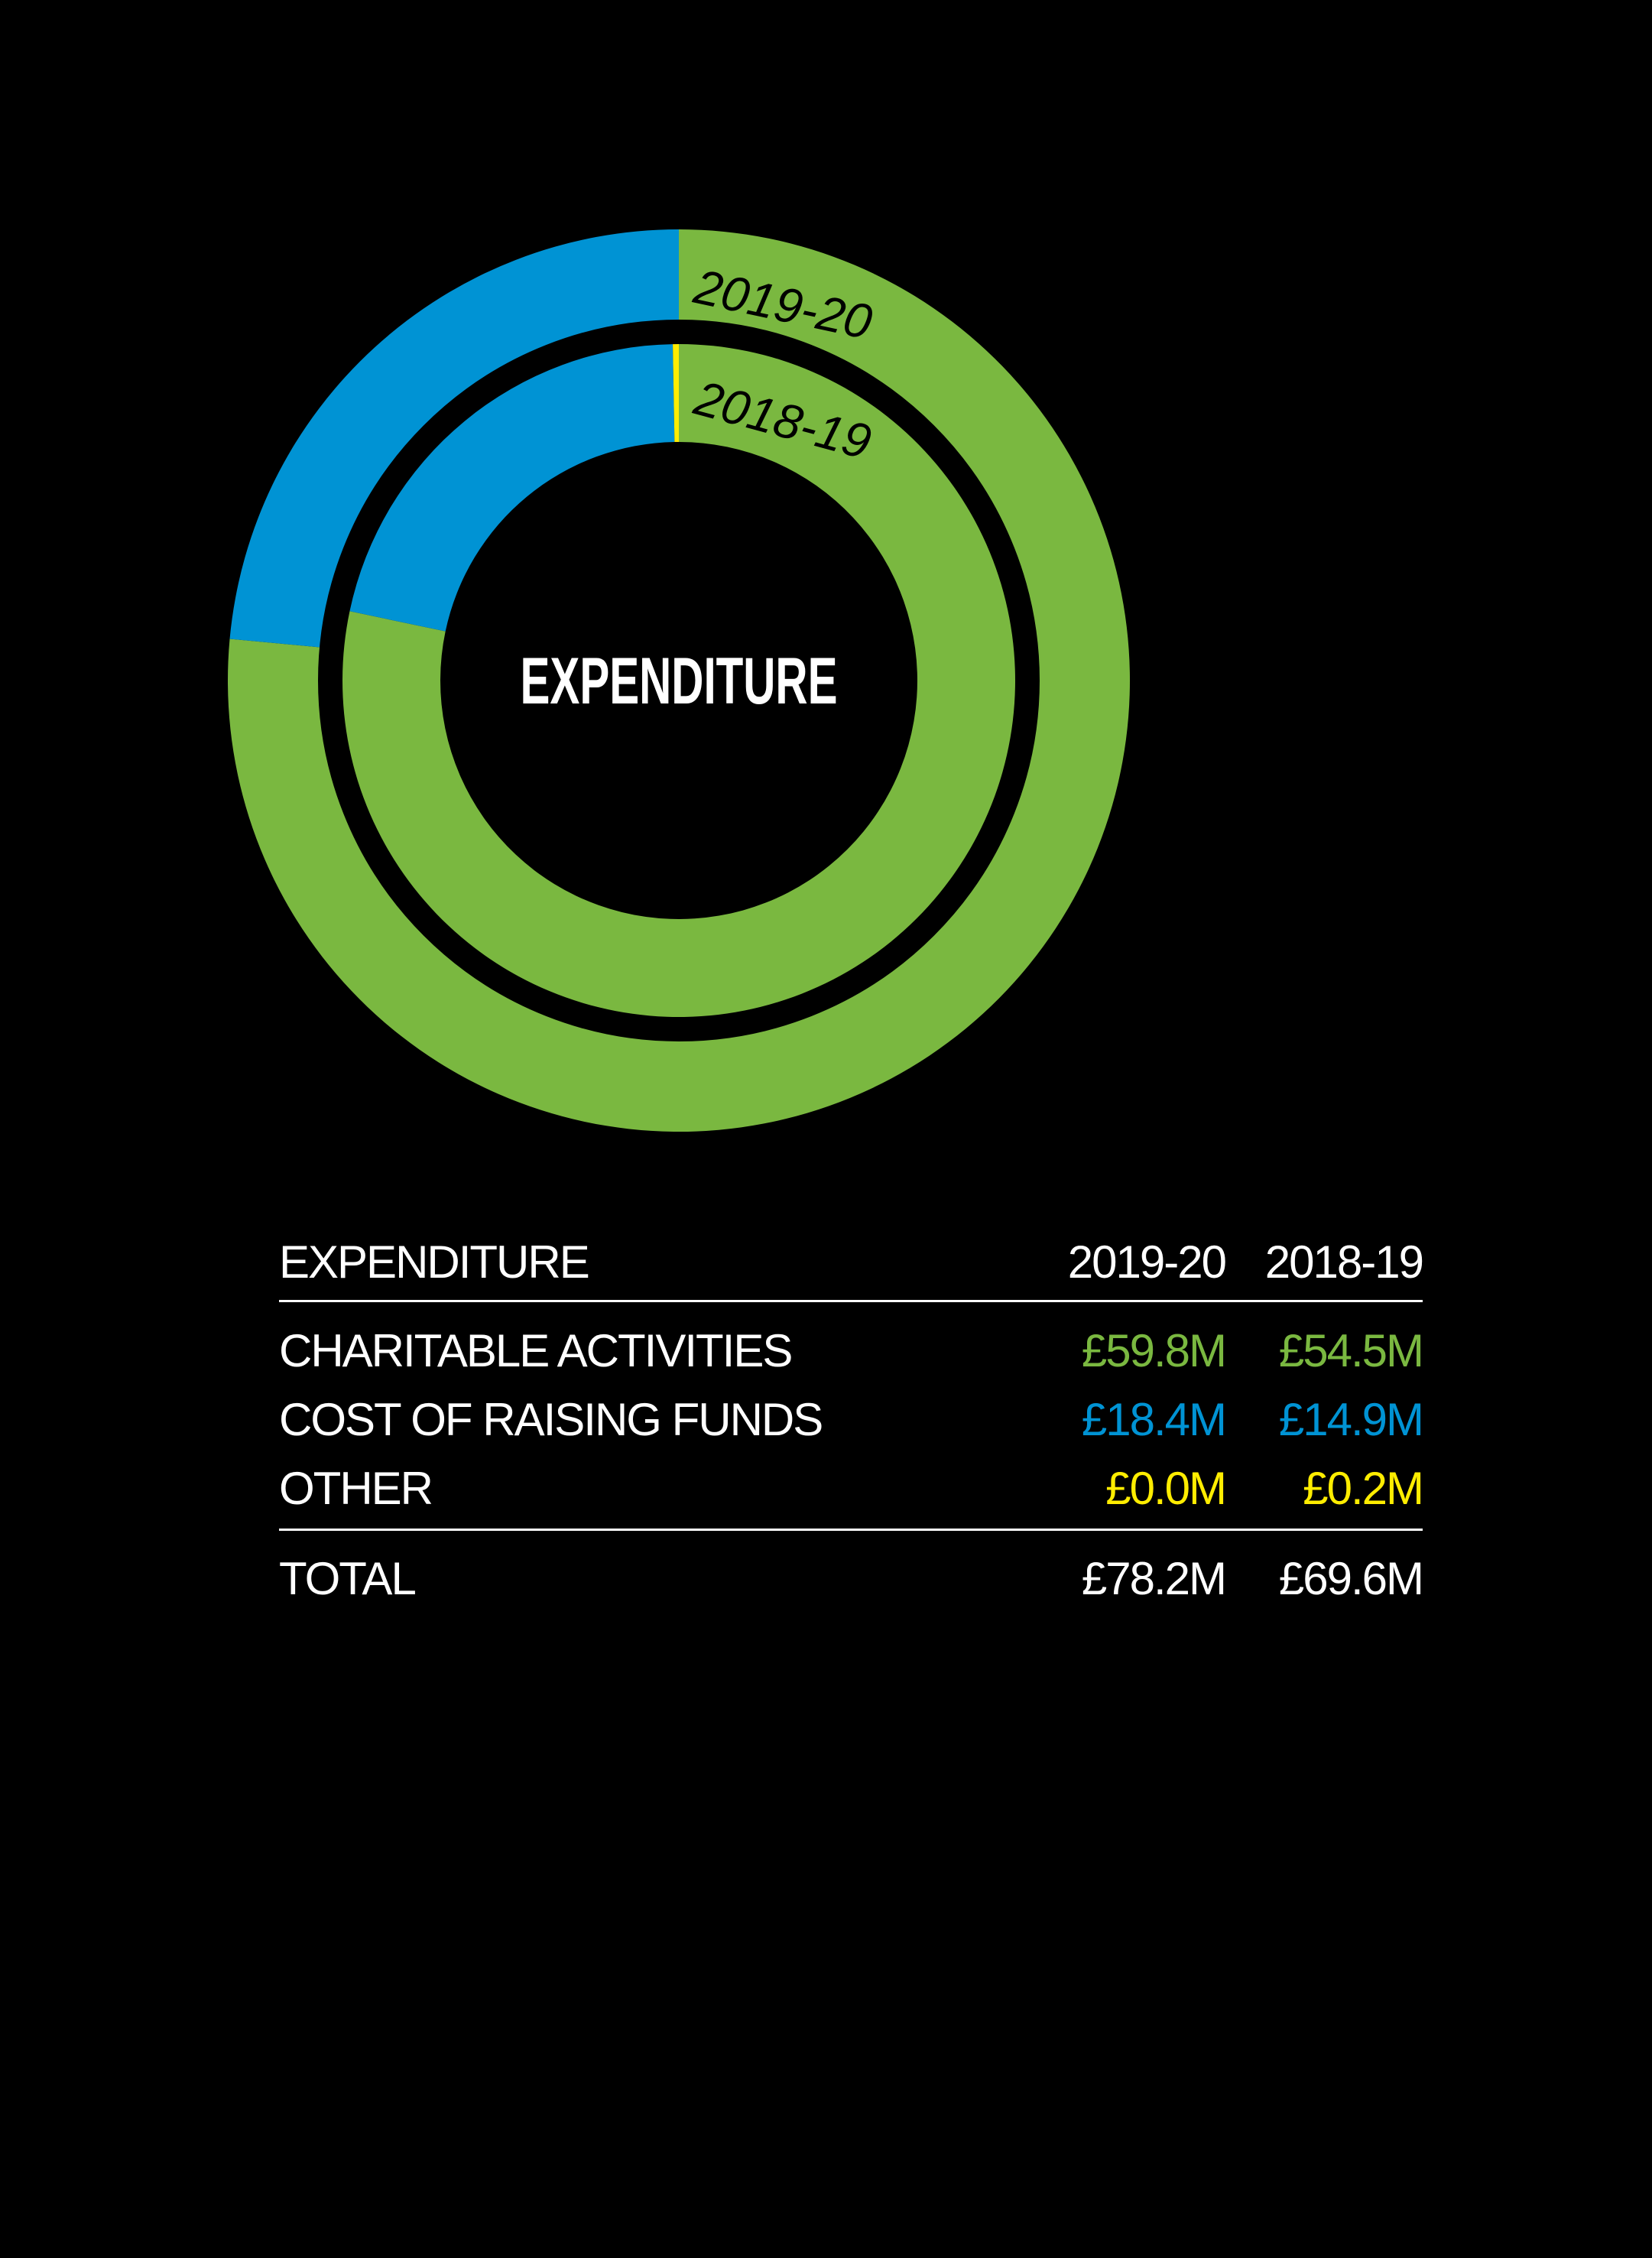  I want to click on table-header-col-2018-19: 2018-19, so click(1344, 1262).